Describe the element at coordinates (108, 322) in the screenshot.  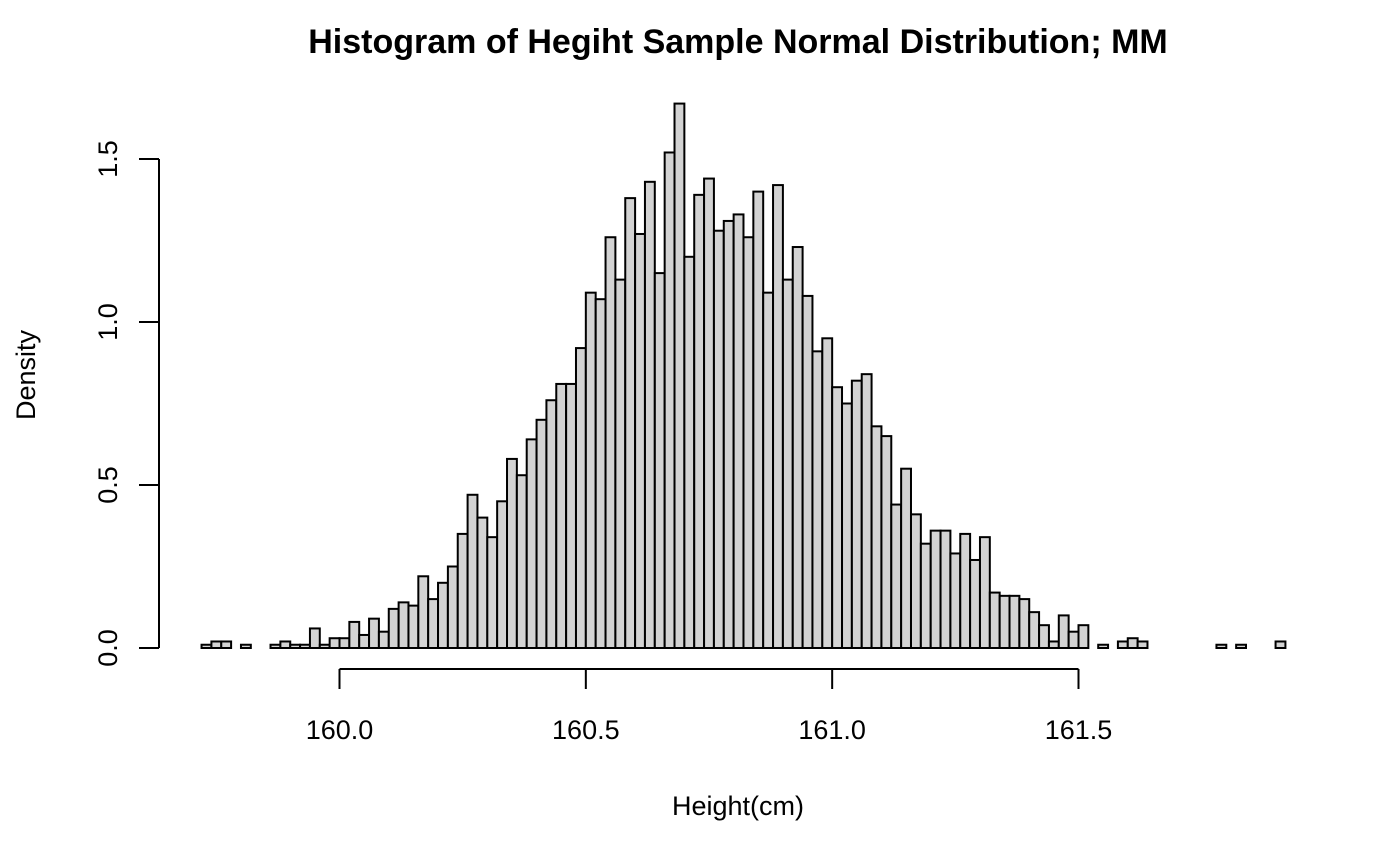
I see `y-tick-label: 1.0` at that location.